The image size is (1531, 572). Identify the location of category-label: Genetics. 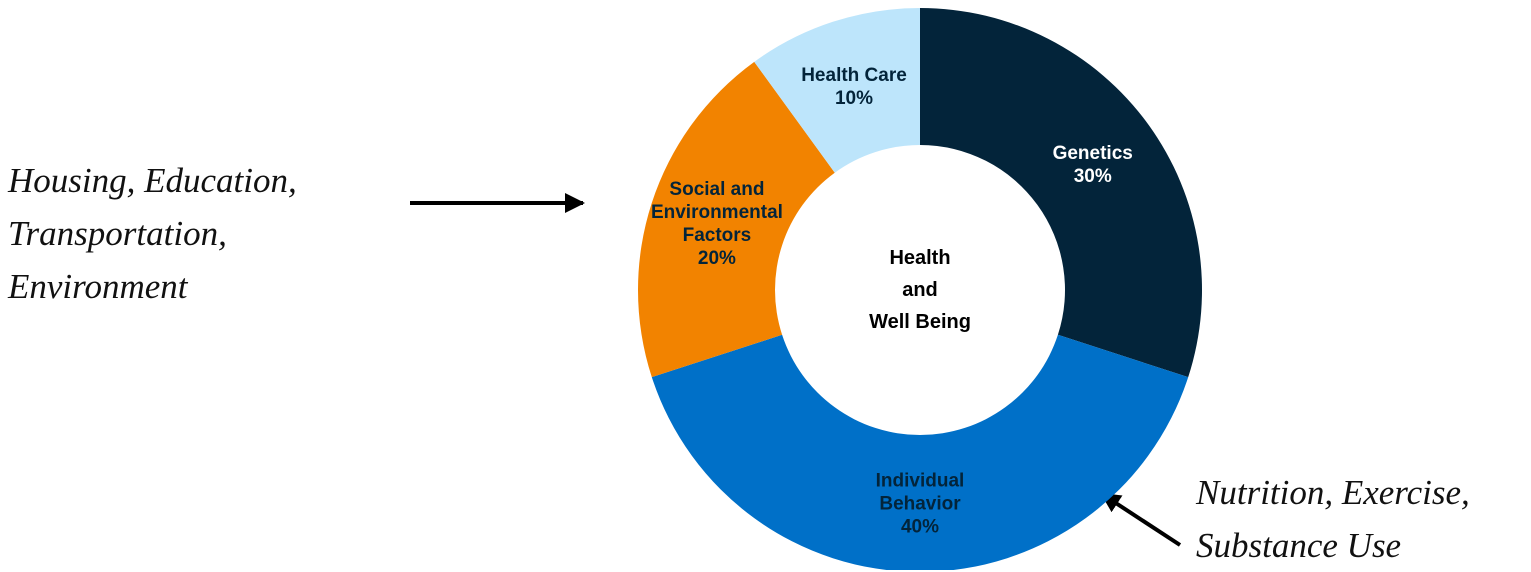
(1092, 153).